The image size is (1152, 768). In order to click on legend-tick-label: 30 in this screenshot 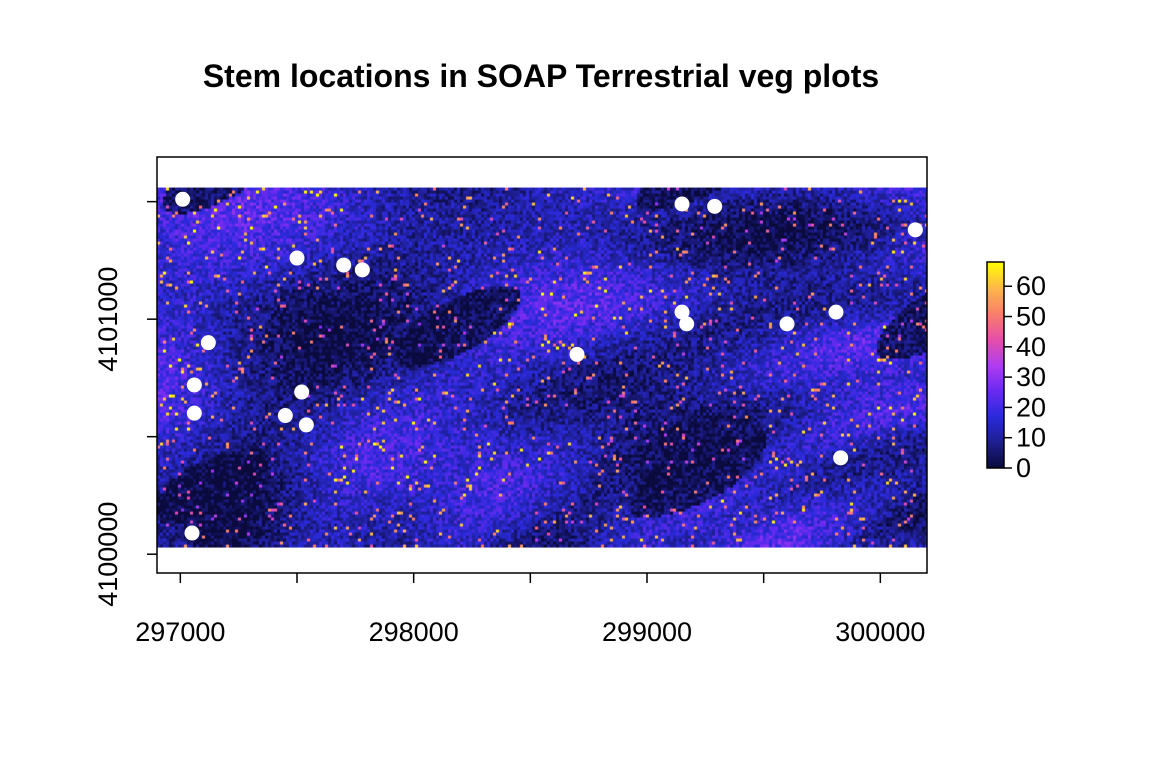, I will do `click(1031, 377)`.